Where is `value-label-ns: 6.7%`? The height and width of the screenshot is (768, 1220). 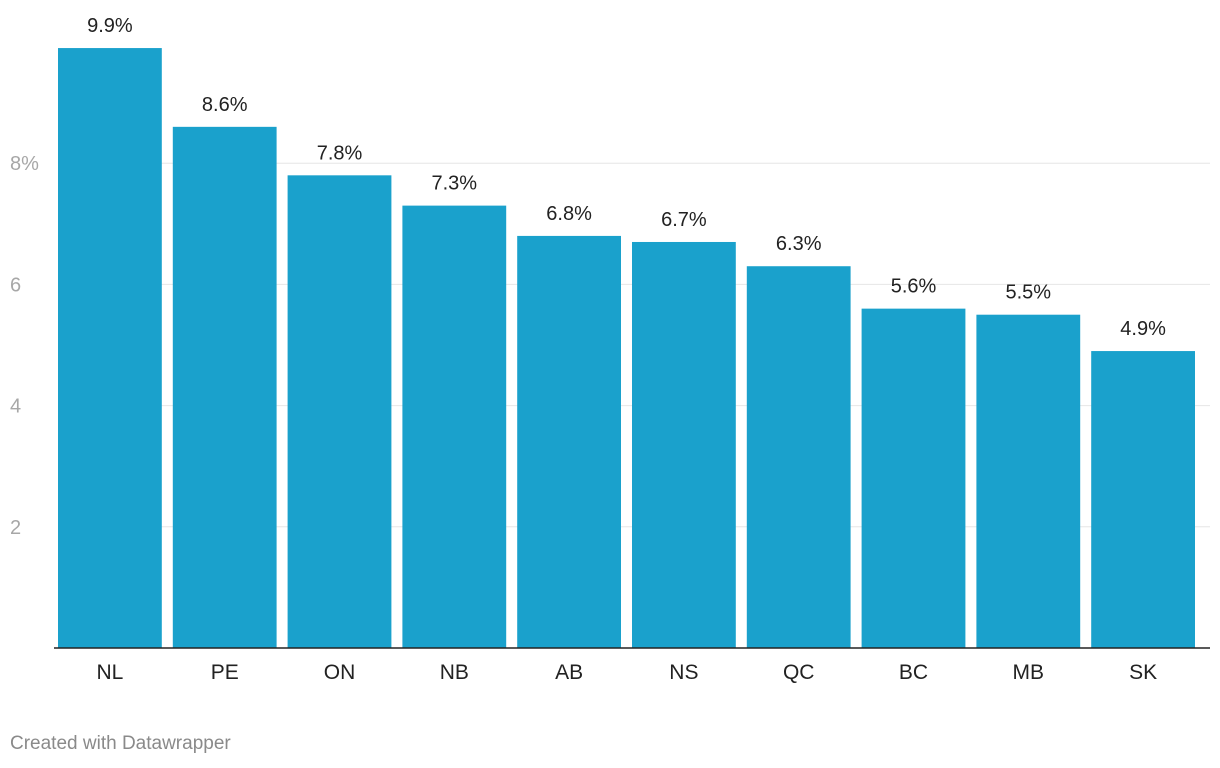
value-label-ns: 6.7% is located at coordinates (684, 220).